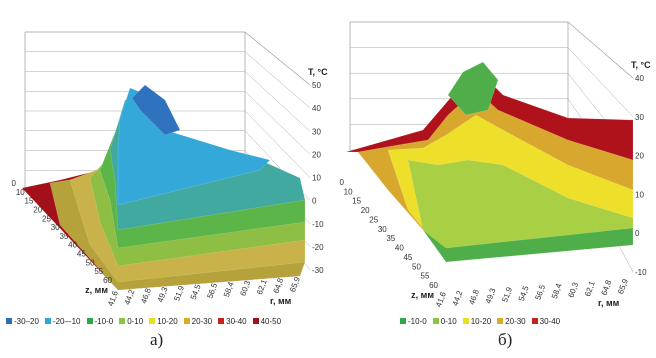  What do you see at coordinates (107, 280) in the screenshot?
I see `depth-tick-label: 60` at bounding box center [107, 280].